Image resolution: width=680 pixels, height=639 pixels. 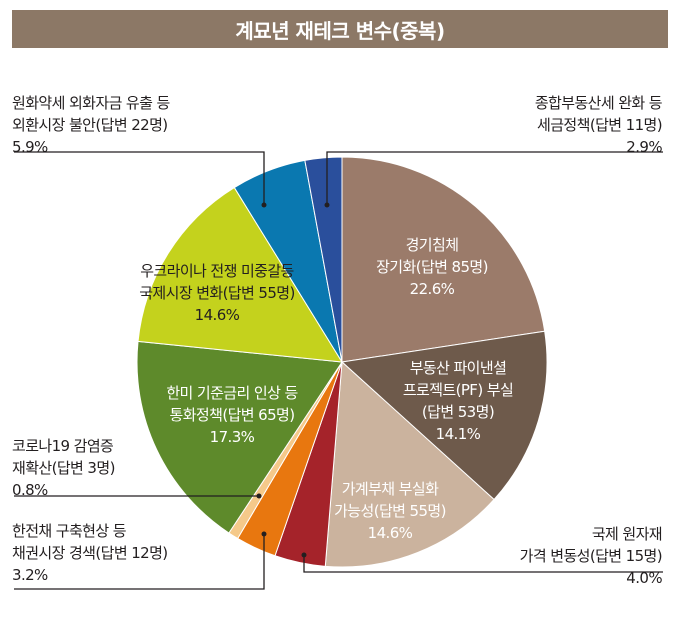 I want to click on slice-category-label: 국제 원자재, so click(x=627, y=534).